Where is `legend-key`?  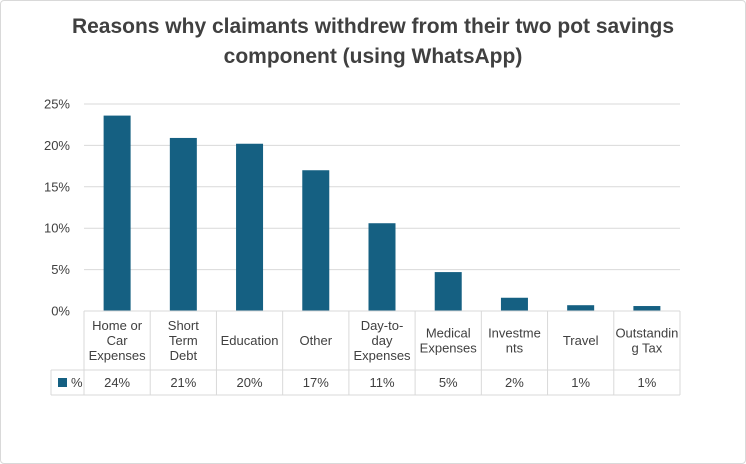 legend-key is located at coordinates (62, 382).